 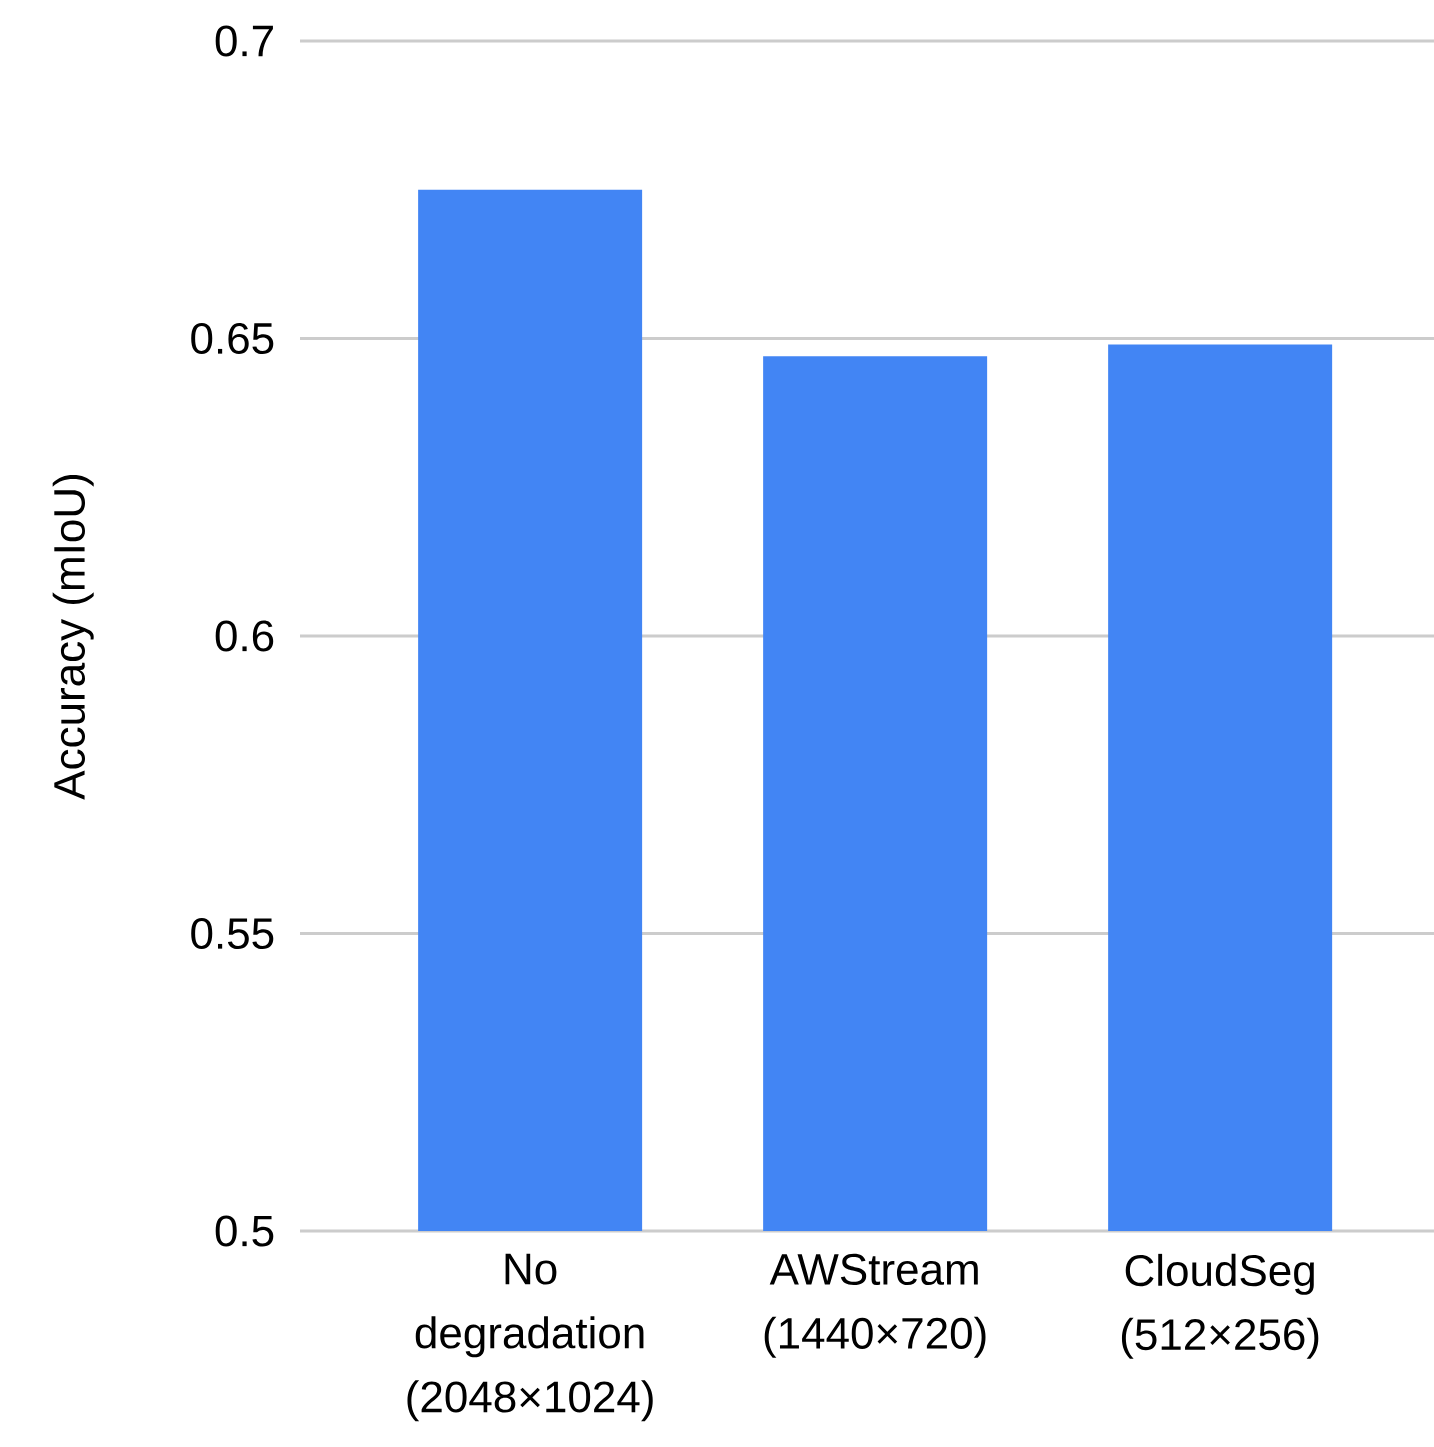 What do you see at coordinates (1220, 1306) in the screenshot?
I see `x-tick-label: CloudSeg (512×256)` at bounding box center [1220, 1306].